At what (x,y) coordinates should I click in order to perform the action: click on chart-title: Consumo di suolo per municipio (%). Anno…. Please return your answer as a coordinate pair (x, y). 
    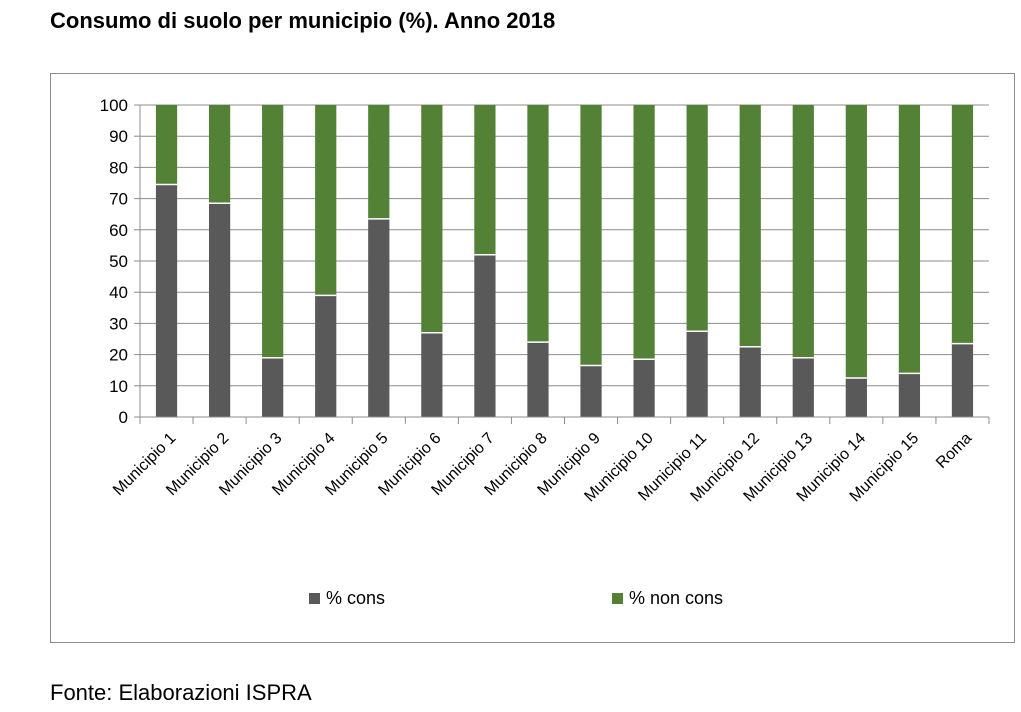
    Looking at the image, I should click on (303, 20).